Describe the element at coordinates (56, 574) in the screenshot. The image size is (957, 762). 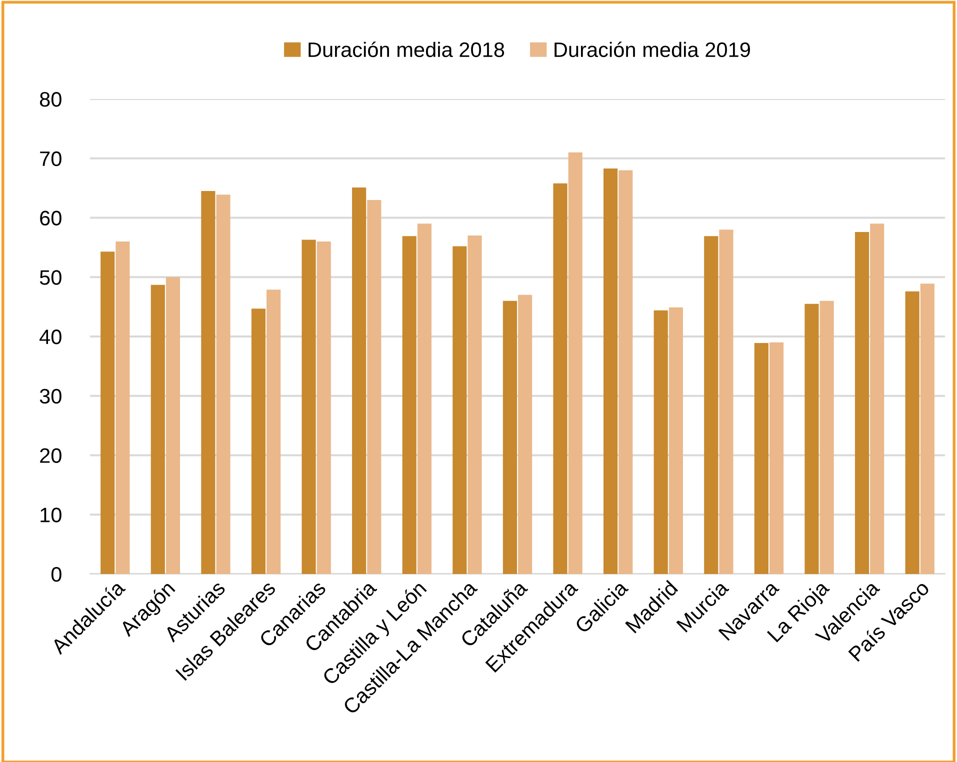
I see `y-tick-label: 0` at that location.